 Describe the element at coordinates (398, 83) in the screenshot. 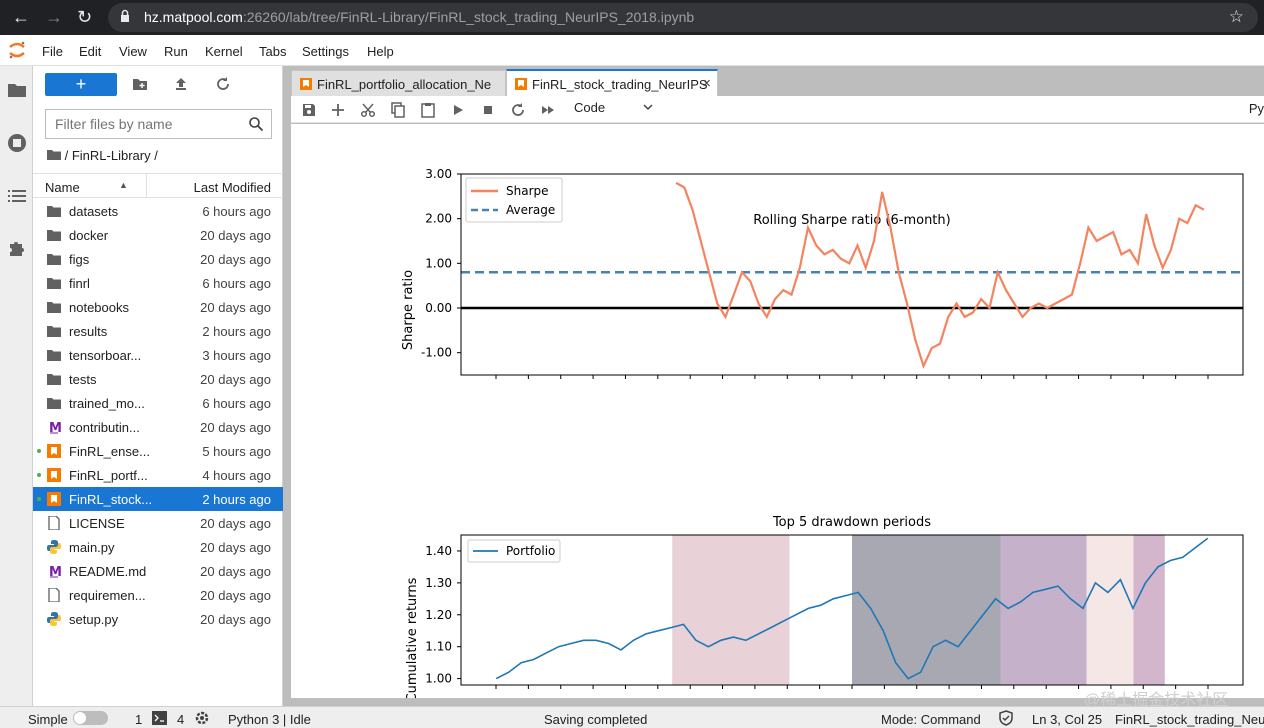

I see `tab-portfolio-allocation: FinRL_portfolio_allocation_Ne` at that location.